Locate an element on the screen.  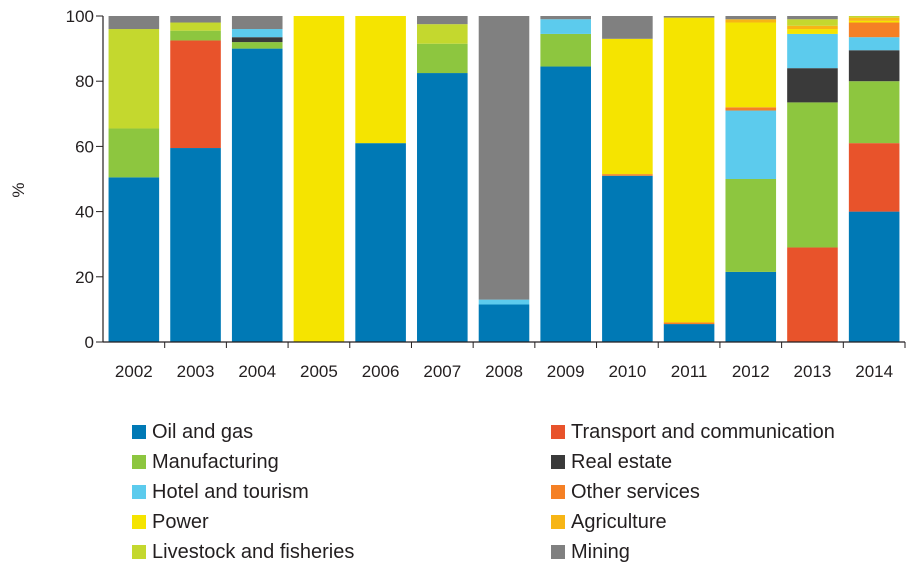
bar-segment-2013-power is located at coordinates (812, 31).